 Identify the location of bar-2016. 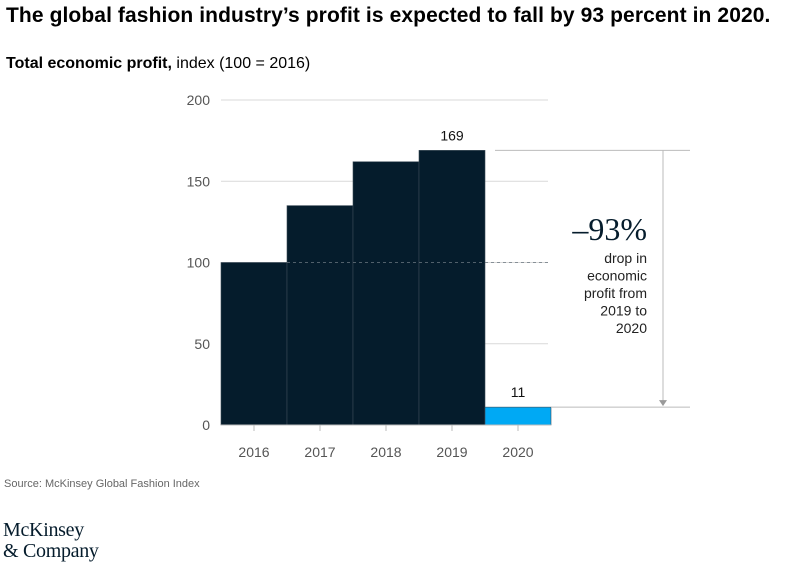
(254, 344).